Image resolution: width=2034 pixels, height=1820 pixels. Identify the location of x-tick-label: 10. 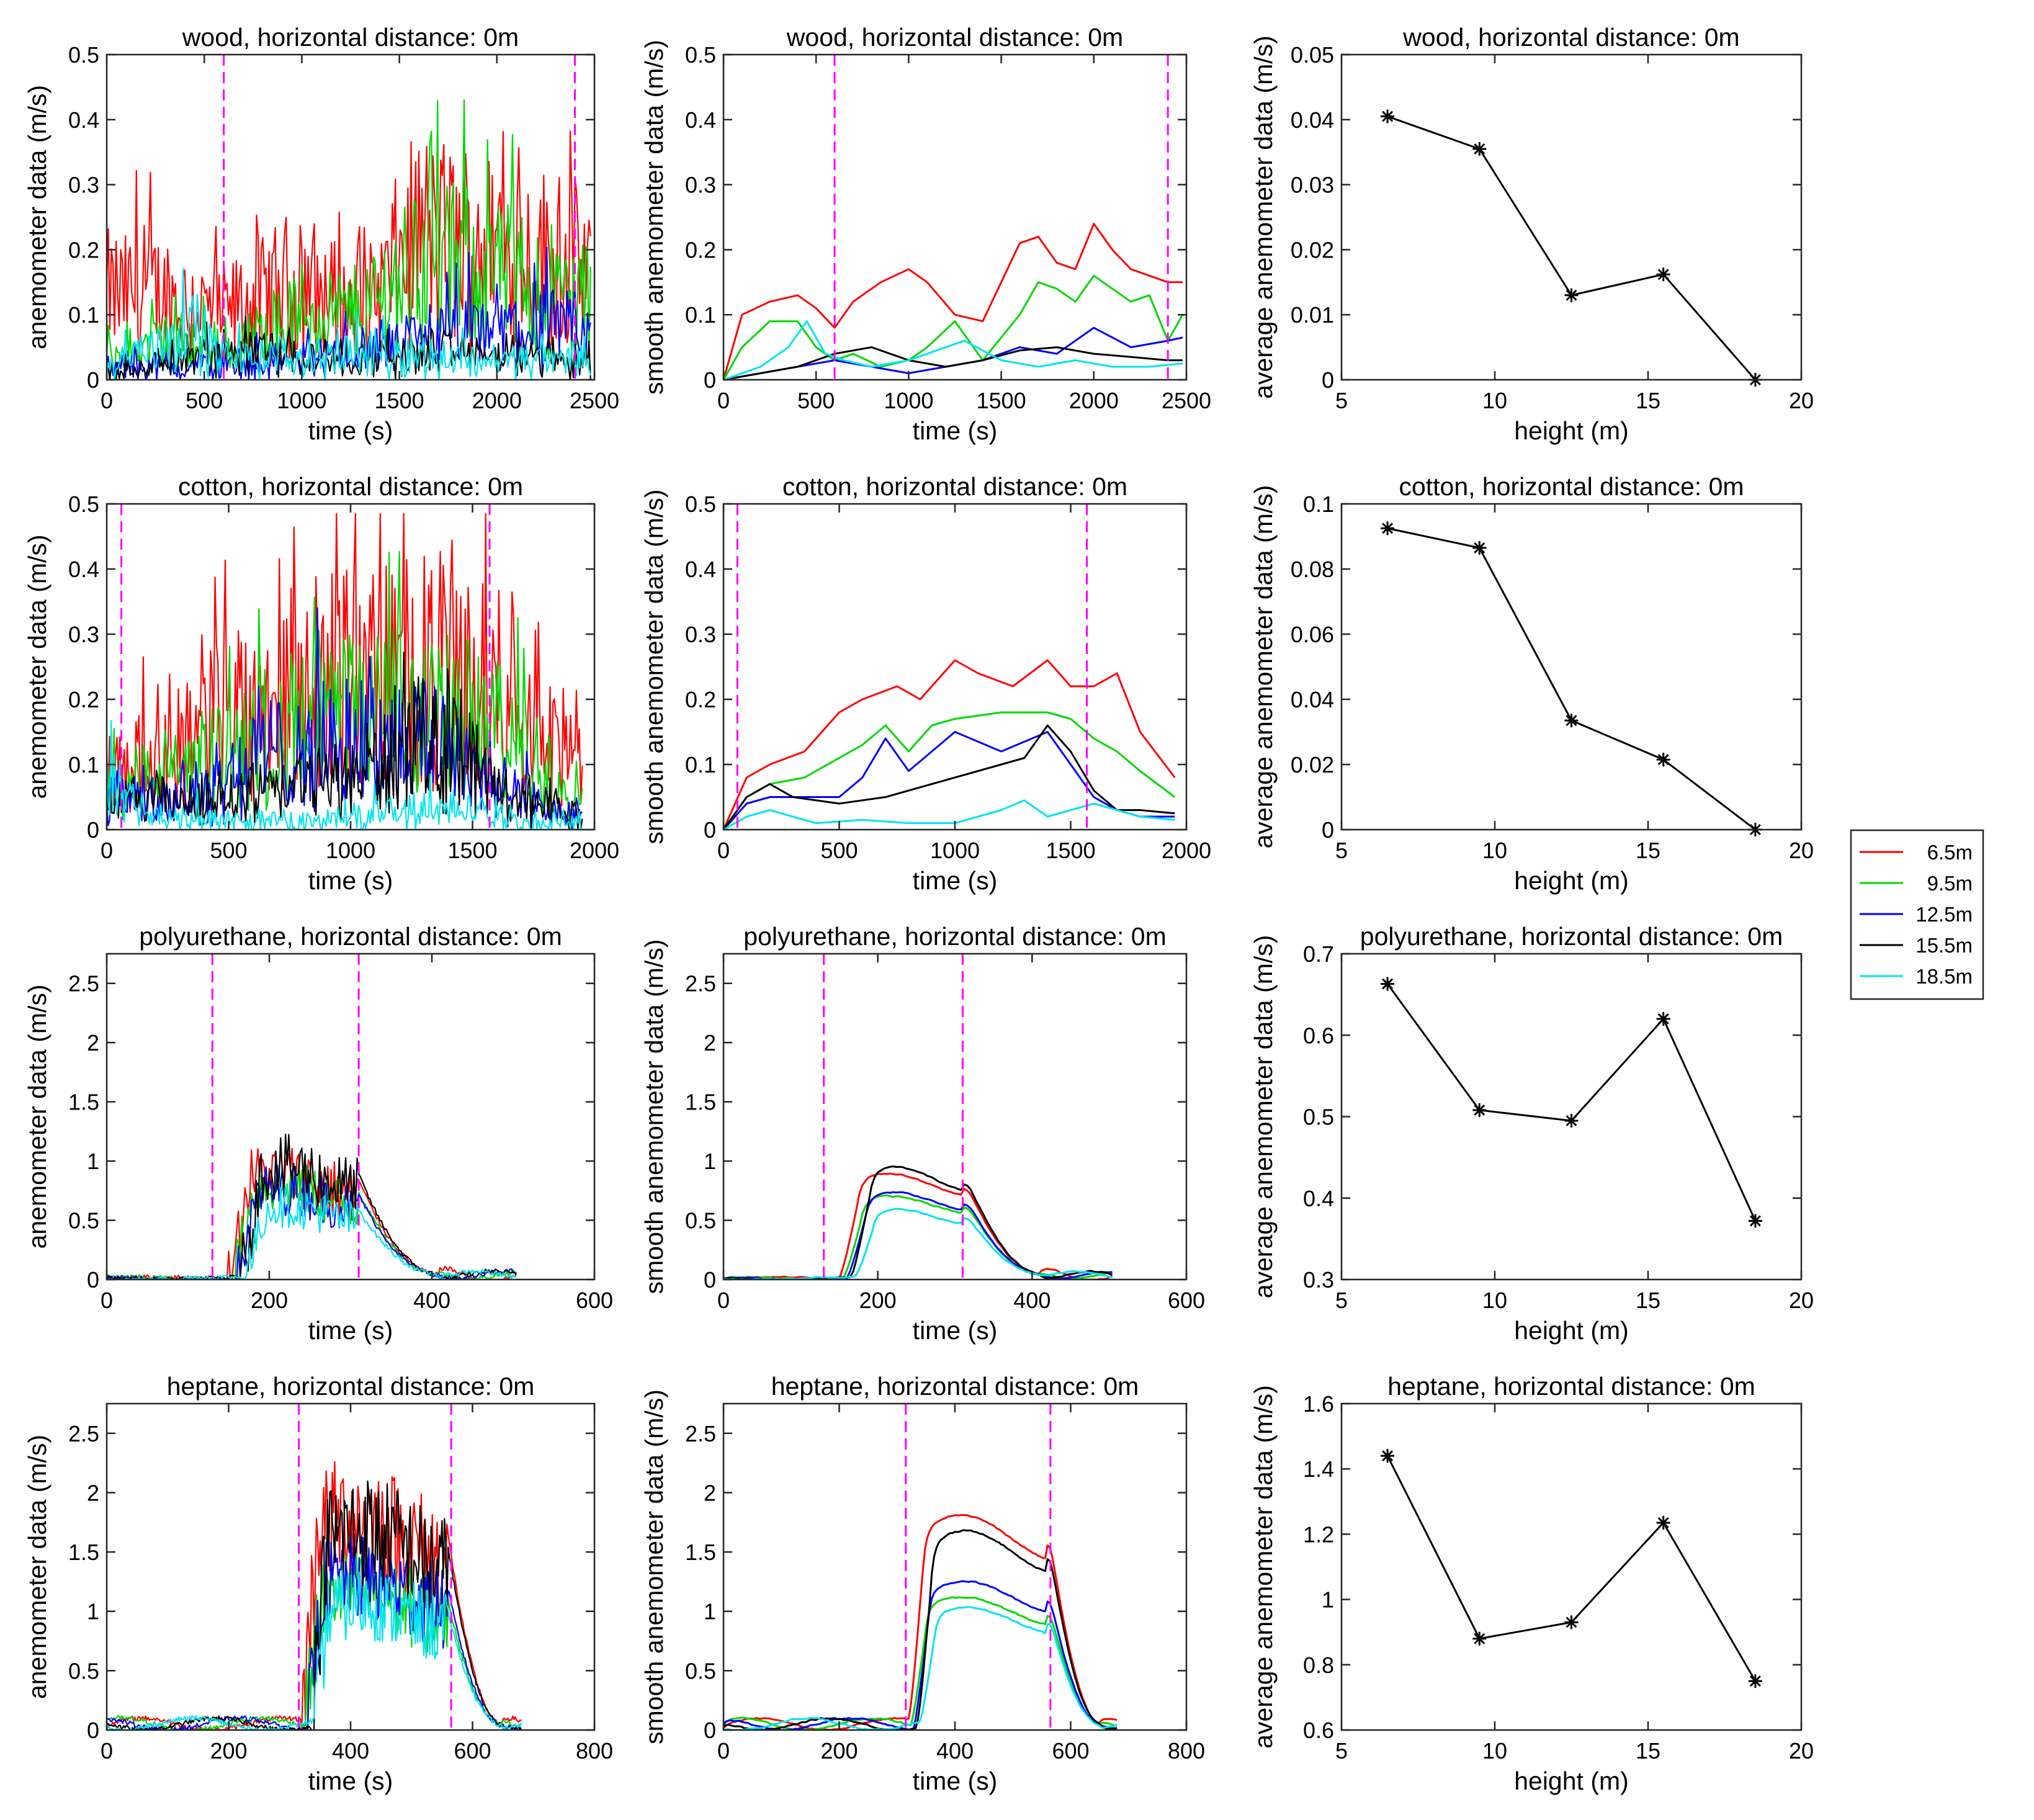
(1495, 400).